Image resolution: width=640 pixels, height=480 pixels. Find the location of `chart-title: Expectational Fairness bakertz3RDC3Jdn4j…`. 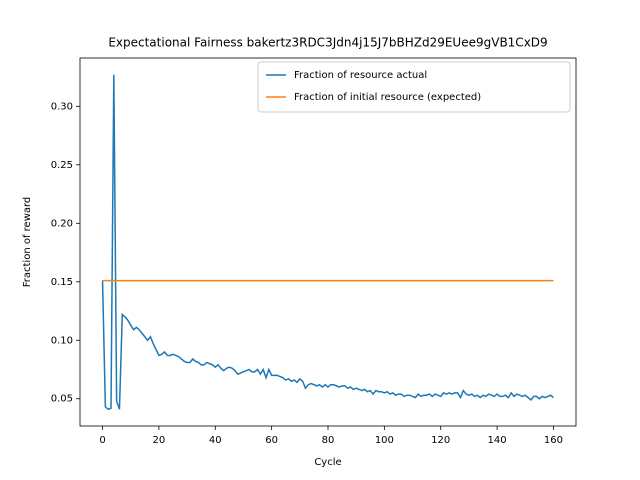

chart-title: Expectational Fairness bakertz3RDC3Jdn4j… is located at coordinates (327, 43).